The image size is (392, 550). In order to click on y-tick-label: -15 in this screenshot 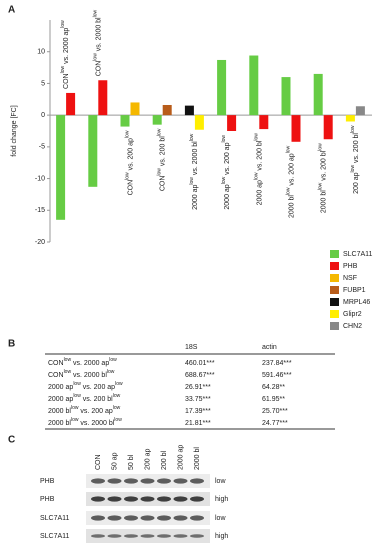, I will do `click(40, 210)`.